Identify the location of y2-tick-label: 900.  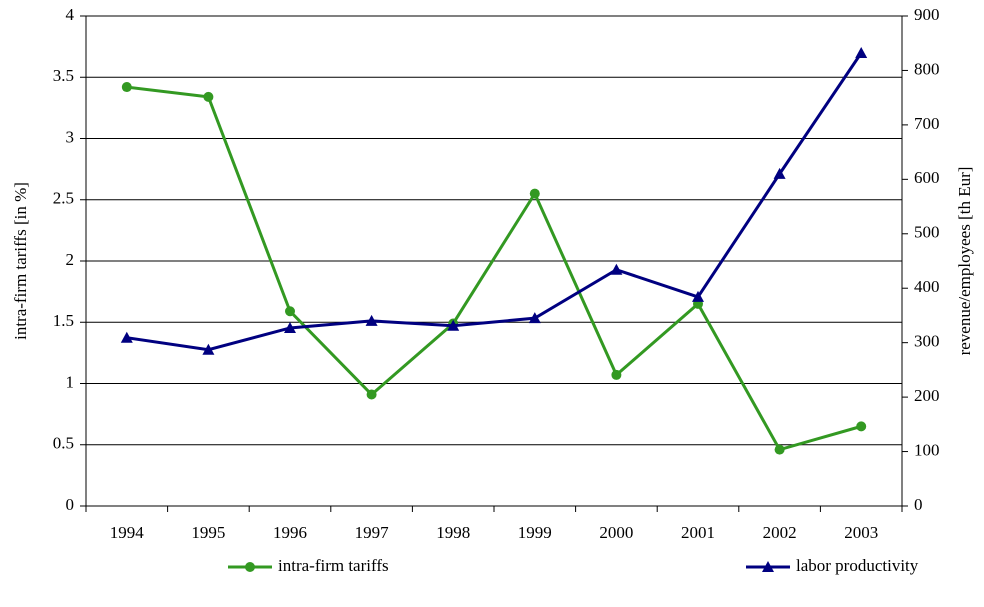
(927, 14).